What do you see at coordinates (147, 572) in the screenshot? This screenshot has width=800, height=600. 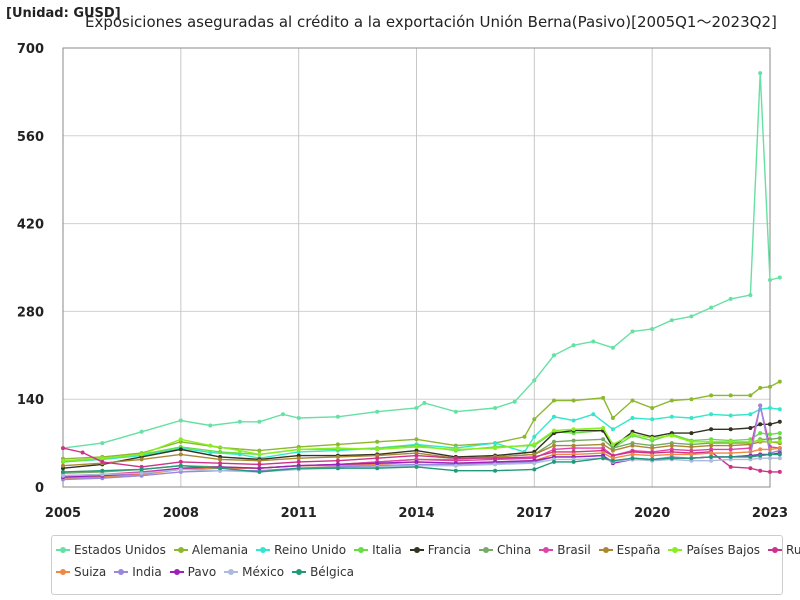 I see `legend-label: India` at bounding box center [147, 572].